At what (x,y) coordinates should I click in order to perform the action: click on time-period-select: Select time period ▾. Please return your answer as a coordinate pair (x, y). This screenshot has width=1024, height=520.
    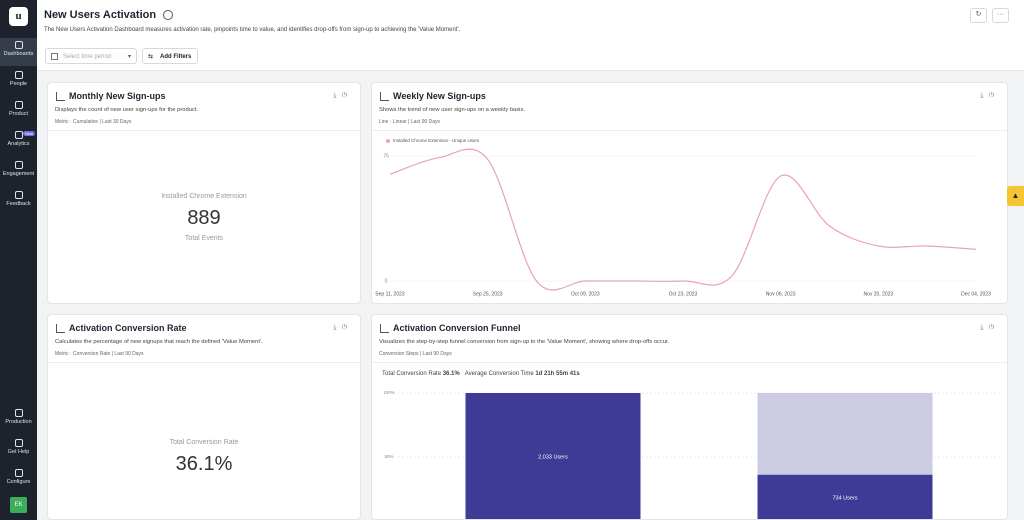
    Looking at the image, I should click on (91, 56).